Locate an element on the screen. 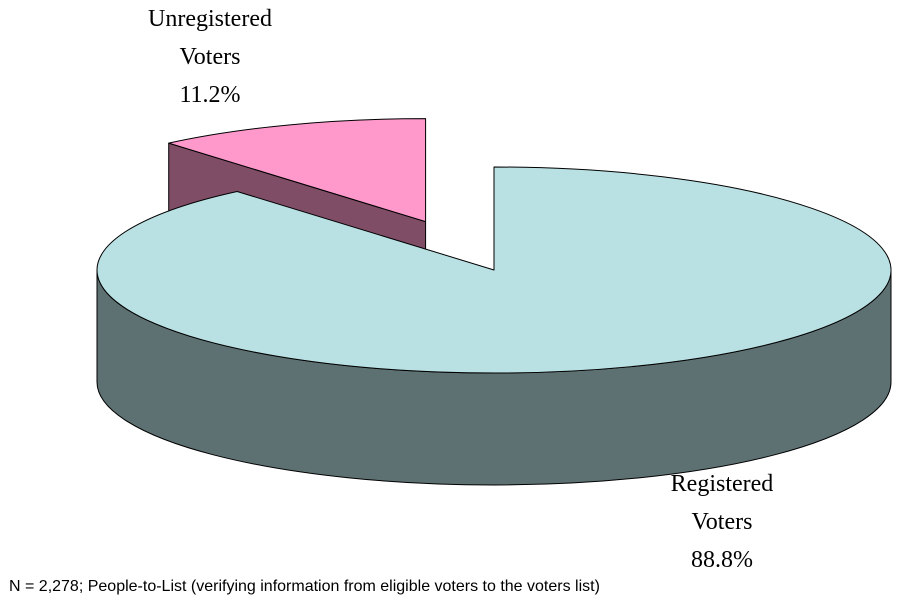 Image resolution: width=899 pixels, height=605 pixels. slice-label: Registered Voters 88.8% is located at coordinates (722, 522).